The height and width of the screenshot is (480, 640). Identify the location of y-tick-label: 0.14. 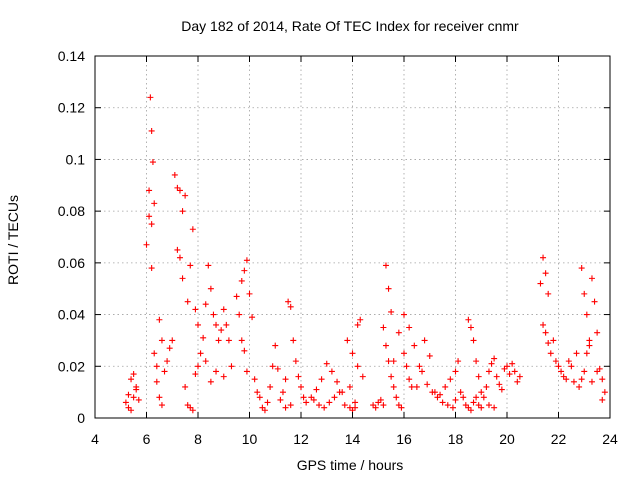
(71, 56).